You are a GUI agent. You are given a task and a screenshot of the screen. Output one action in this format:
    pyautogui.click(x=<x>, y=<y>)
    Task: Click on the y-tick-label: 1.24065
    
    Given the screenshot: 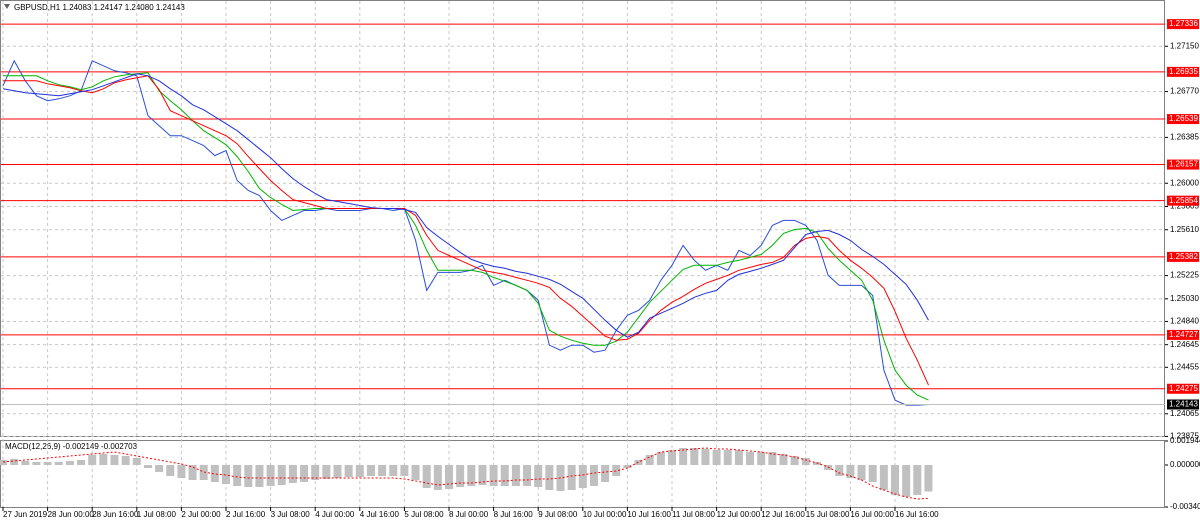 What is the action you would take?
    pyautogui.click(x=1184, y=413)
    